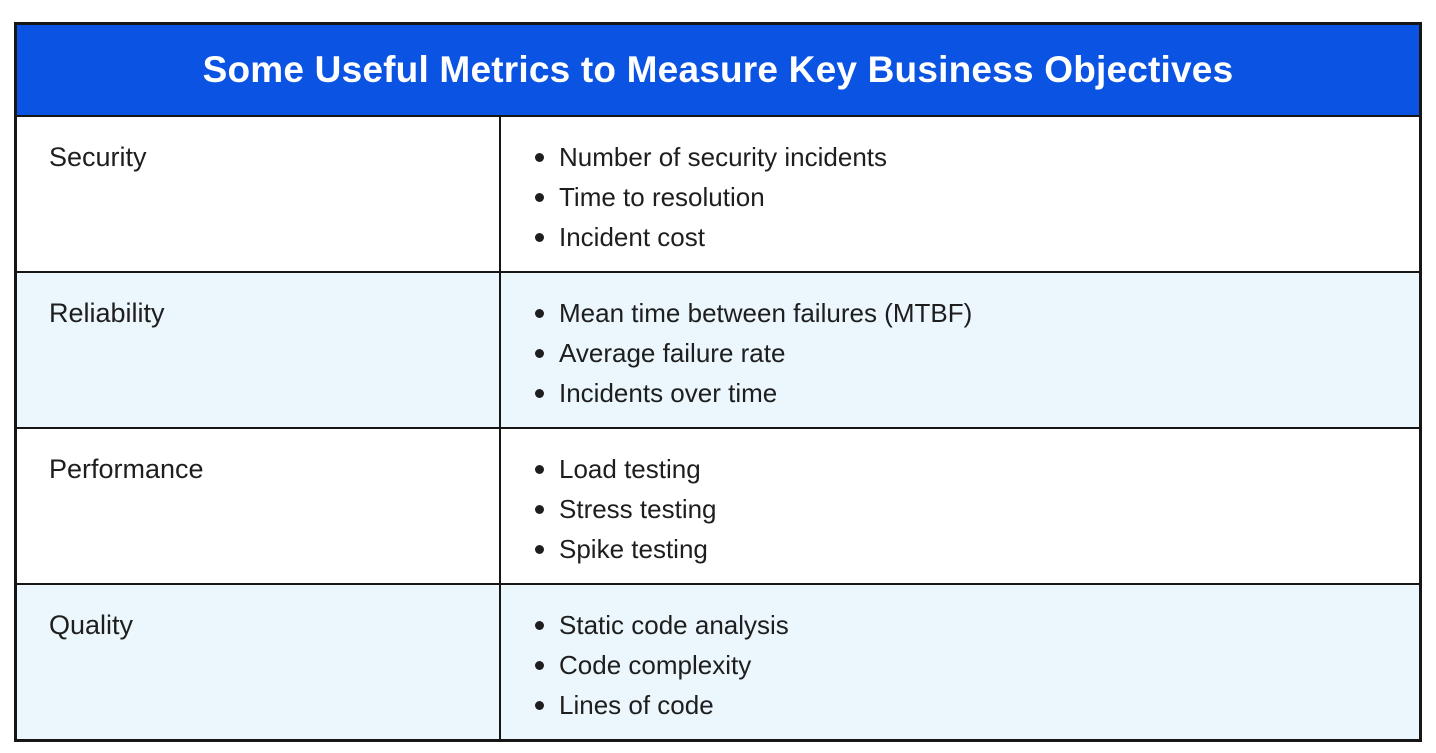 The width and height of the screenshot is (1436, 753). I want to click on objective-cell: Reliability, so click(259, 350).